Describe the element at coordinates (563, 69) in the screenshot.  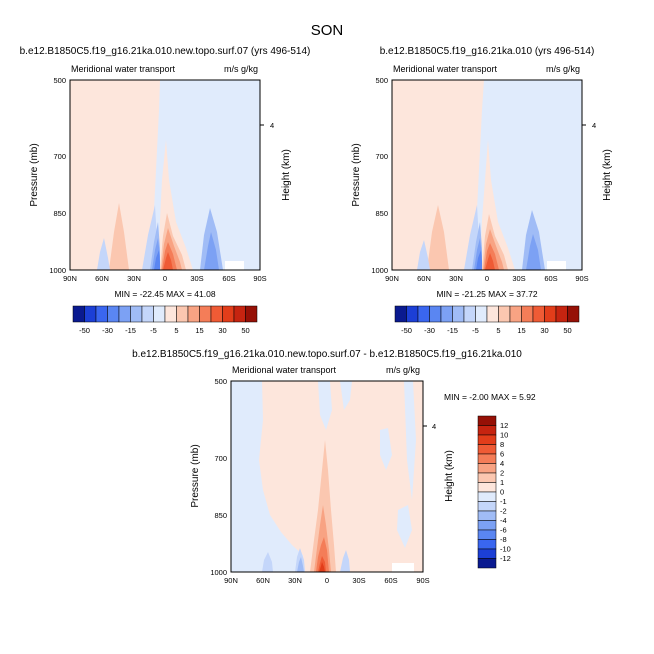
I see `panel-right-right-label: m/s g/kg` at that location.